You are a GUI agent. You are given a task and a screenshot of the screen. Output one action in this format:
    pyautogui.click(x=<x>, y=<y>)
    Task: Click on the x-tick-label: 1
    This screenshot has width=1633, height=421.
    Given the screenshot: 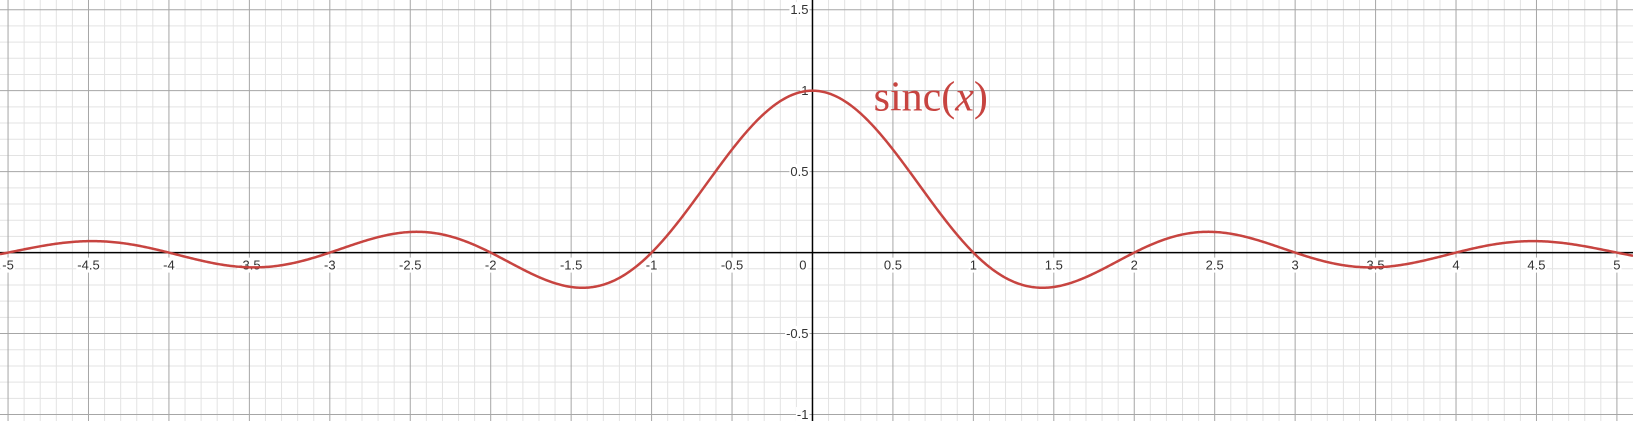 What is the action you would take?
    pyautogui.click(x=973, y=265)
    